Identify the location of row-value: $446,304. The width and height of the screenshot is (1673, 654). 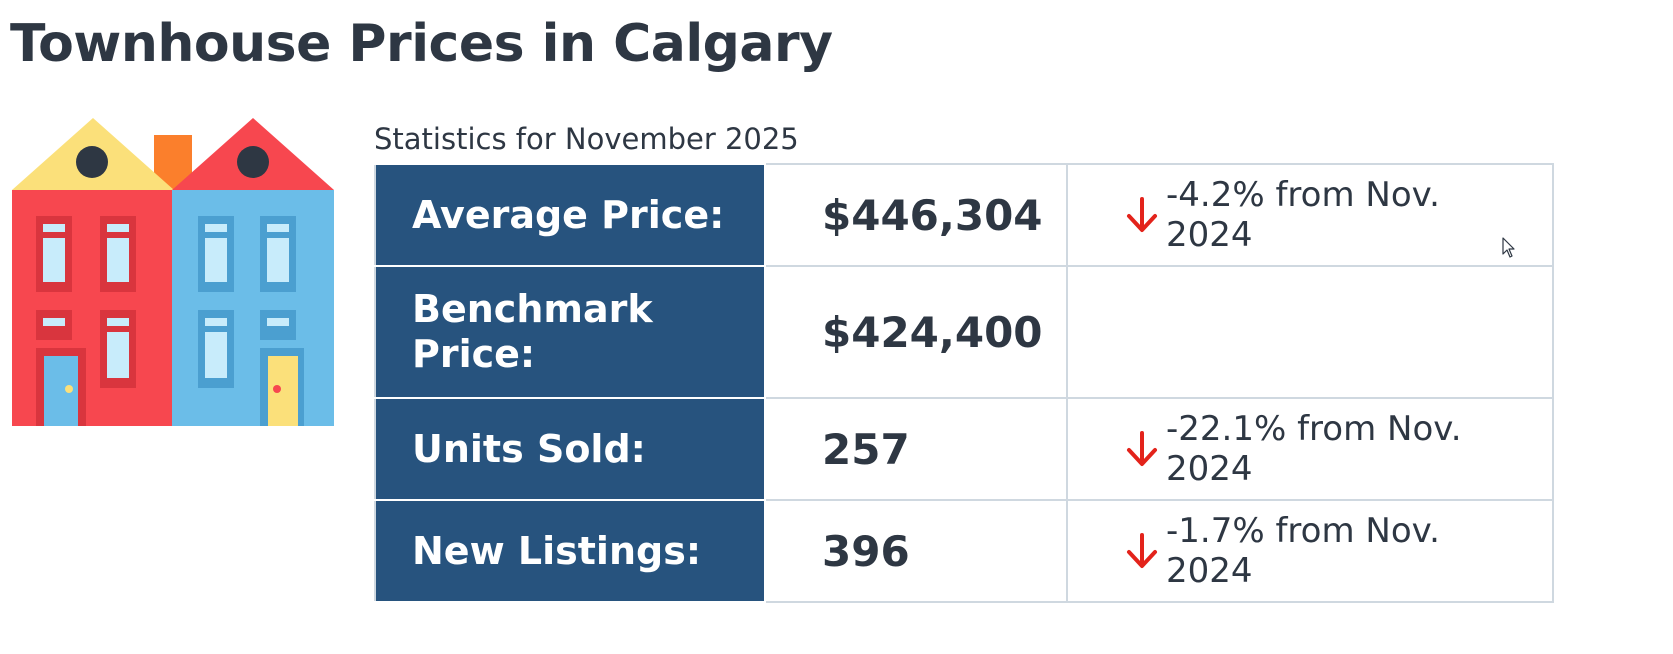
(916, 215).